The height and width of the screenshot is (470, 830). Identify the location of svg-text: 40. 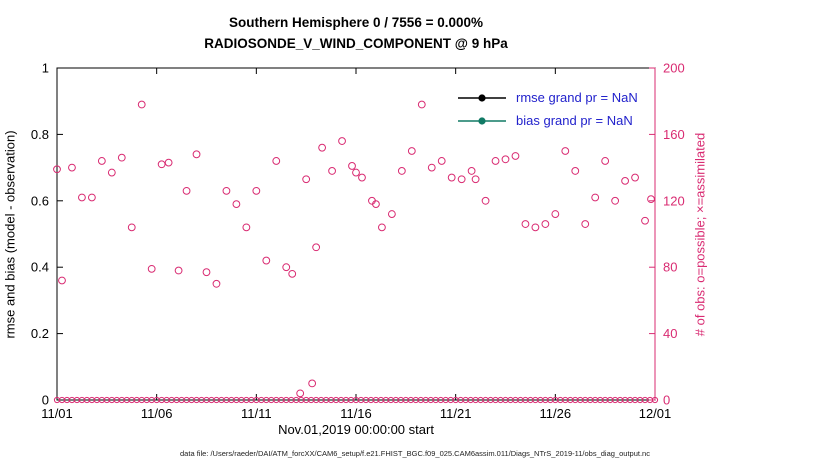
(670, 333).